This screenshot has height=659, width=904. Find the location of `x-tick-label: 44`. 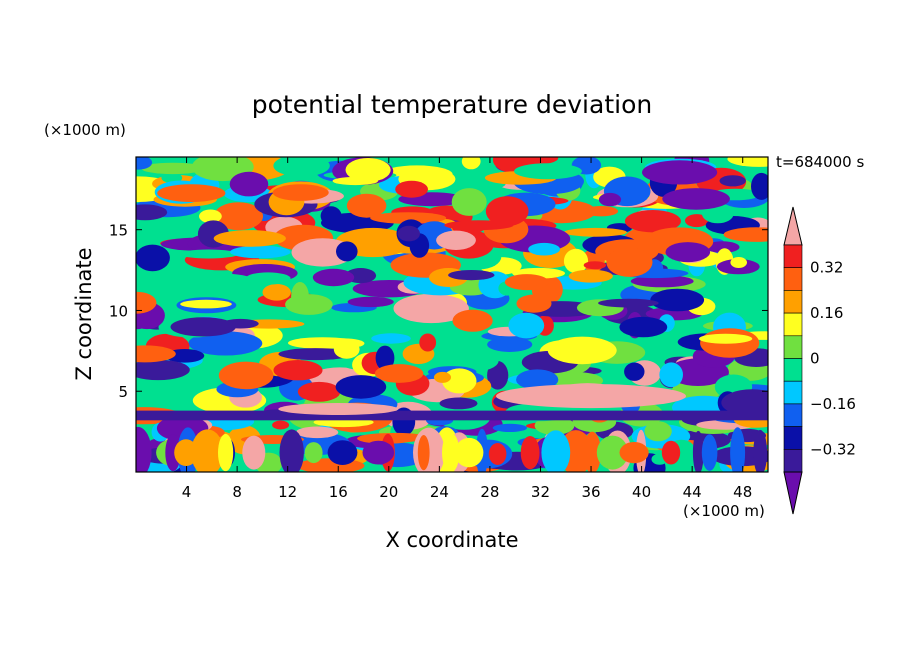

x-tick-label: 44 is located at coordinates (692, 492).